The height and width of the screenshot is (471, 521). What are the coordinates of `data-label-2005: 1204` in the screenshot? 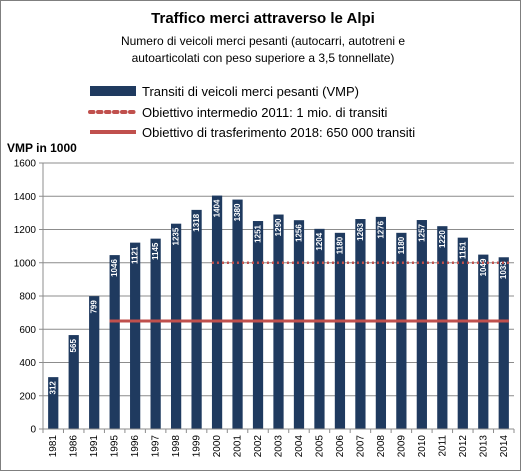 It's located at (319, 241).